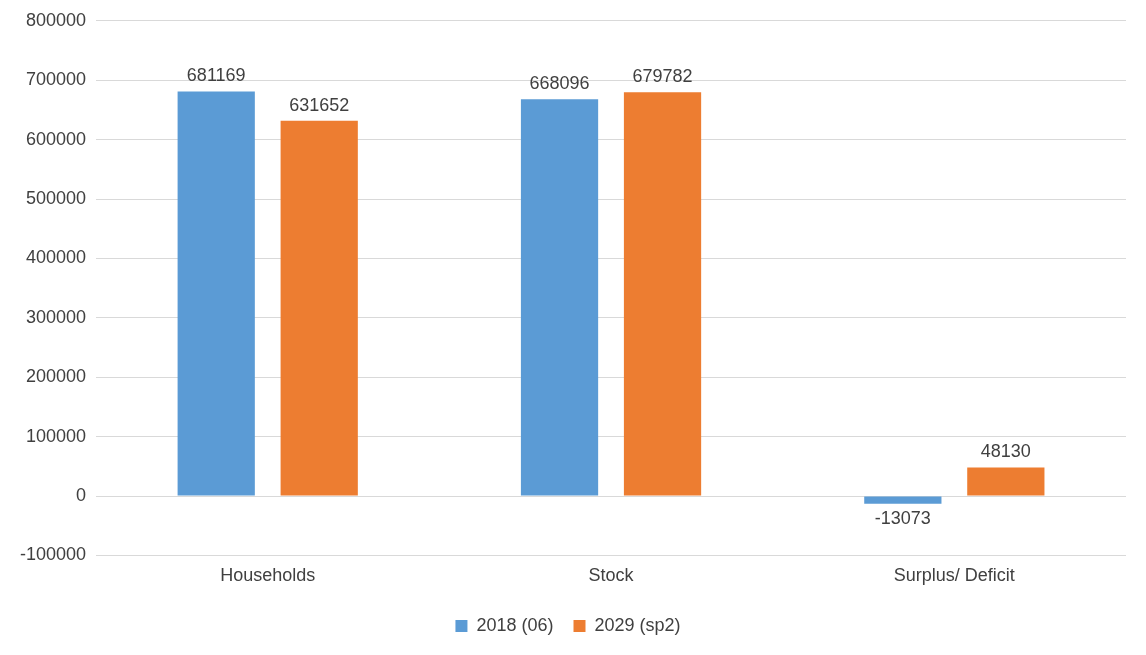 Image resolution: width=1146 pixels, height=655 pixels. Describe the element at coordinates (56, 316) in the screenshot. I see `y-tick-label: 300000` at that location.